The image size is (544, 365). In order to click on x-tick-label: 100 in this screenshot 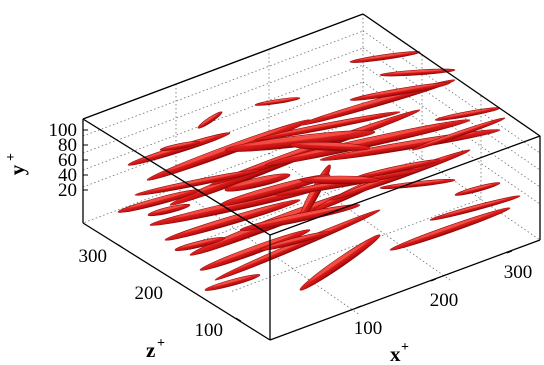, I will do `click(368, 328)`.